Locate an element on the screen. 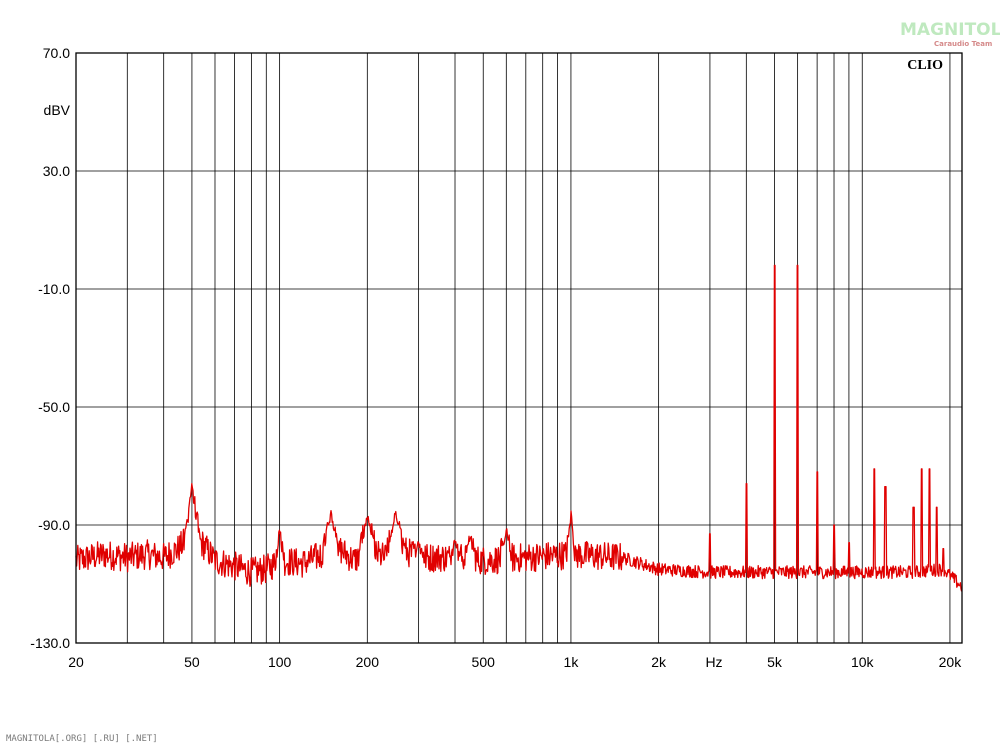 This screenshot has height=750, width=1000. y-tick-label: 70.0 is located at coordinates (56, 53).